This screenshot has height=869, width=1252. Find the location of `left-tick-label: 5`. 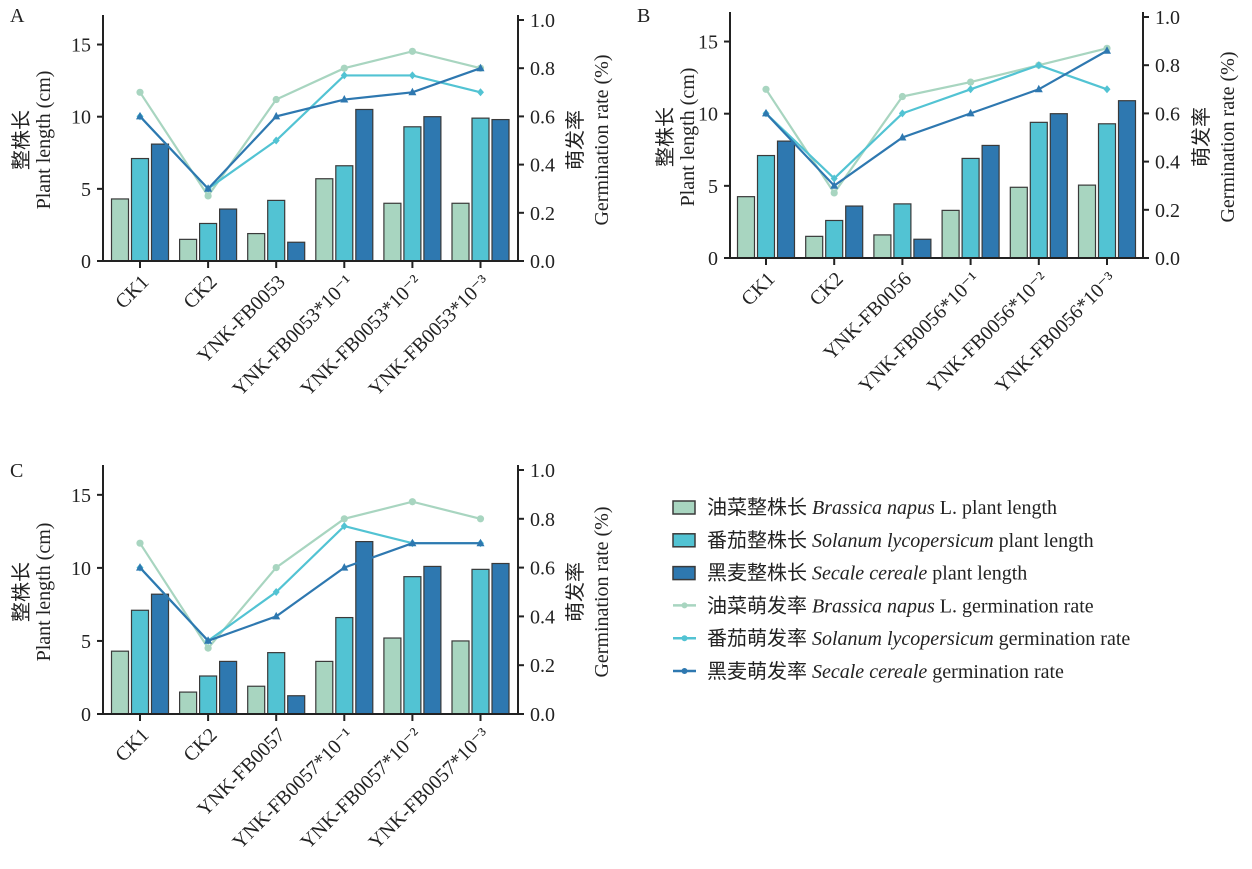

left-tick-label: 5 is located at coordinates (86, 642).